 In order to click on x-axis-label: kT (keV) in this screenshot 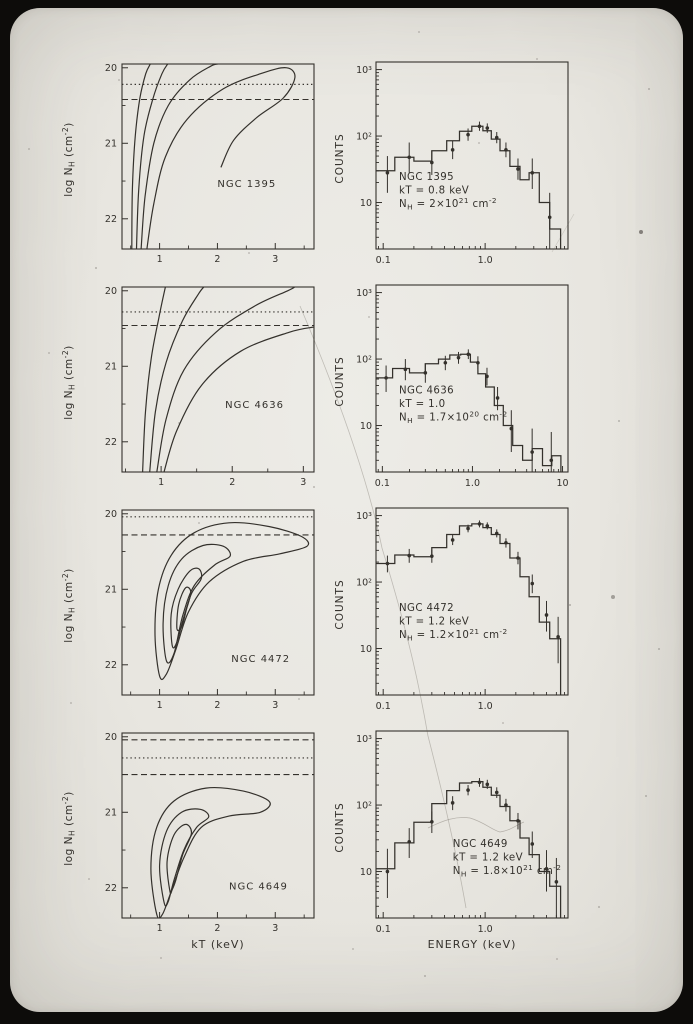, I will do `click(217, 944)`.